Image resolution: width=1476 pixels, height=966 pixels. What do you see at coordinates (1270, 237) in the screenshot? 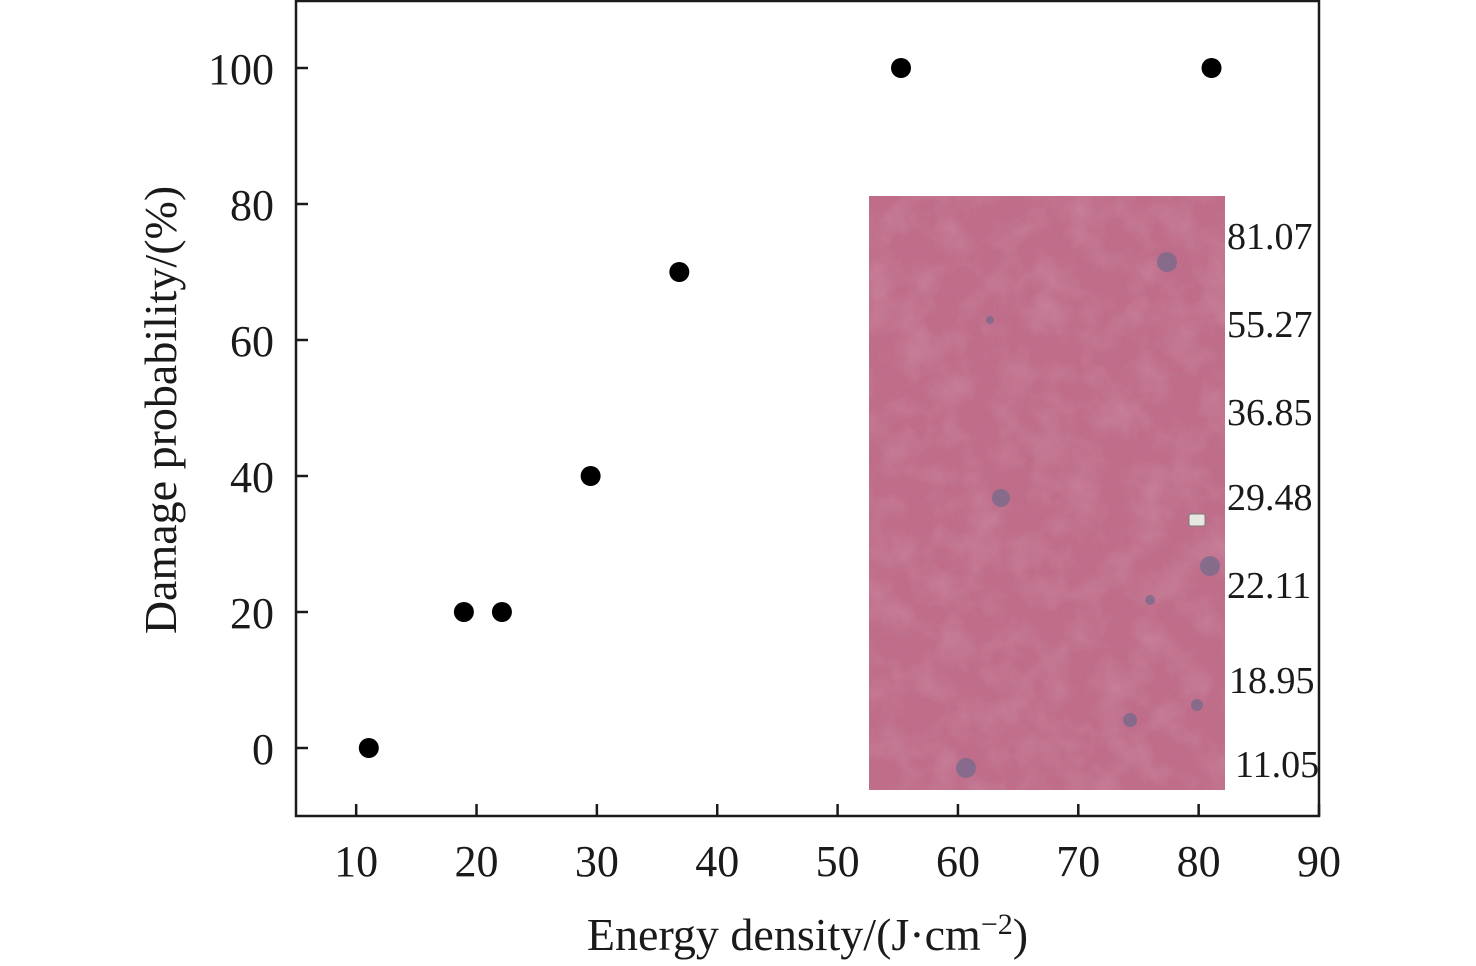
I see `inset-label: 81.07` at bounding box center [1270, 237].